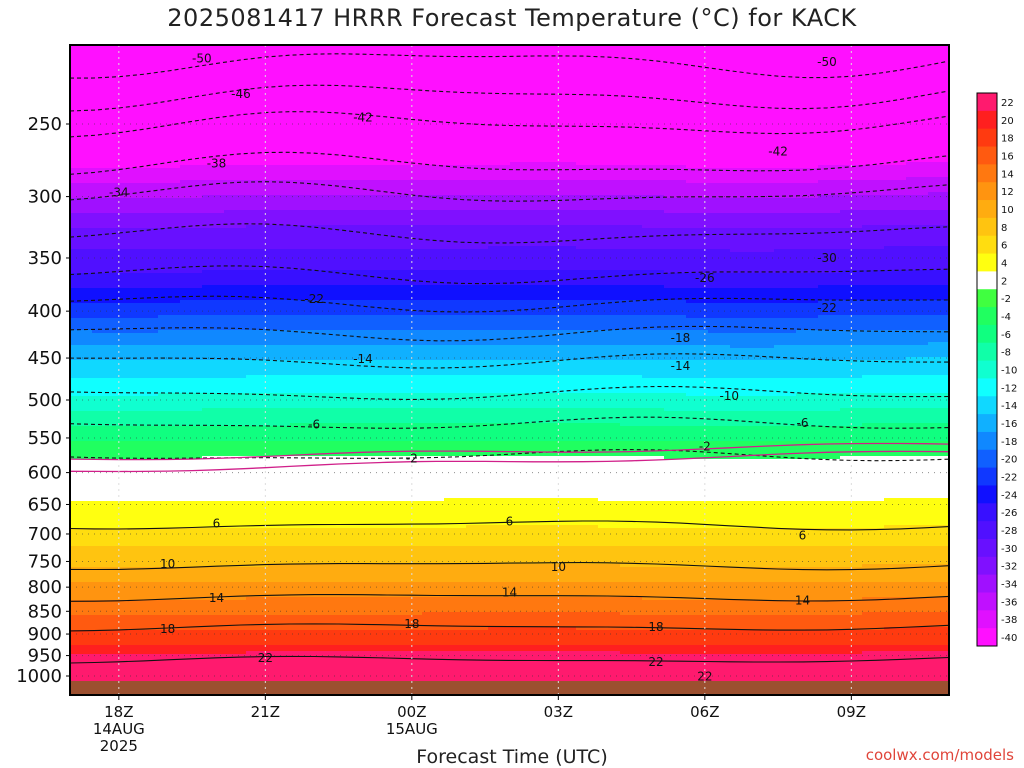 The width and height of the screenshot is (1024, 768). I want to click on y-tick-label: 600, so click(45, 473).